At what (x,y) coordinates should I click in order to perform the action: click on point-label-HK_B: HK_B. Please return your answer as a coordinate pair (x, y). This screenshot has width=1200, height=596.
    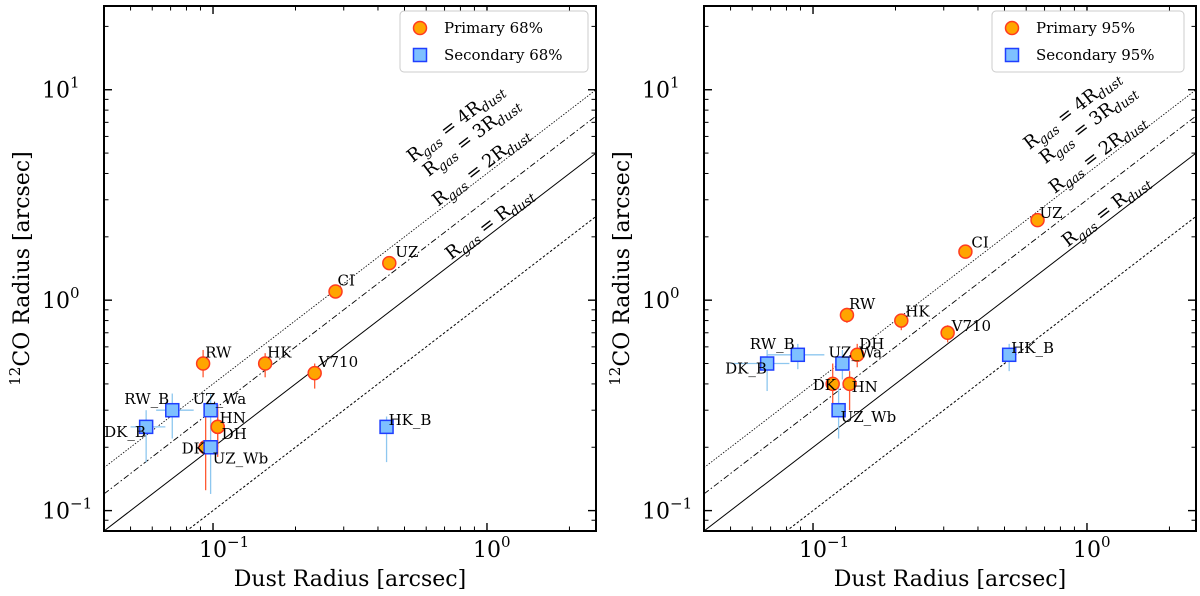
    Looking at the image, I should click on (1032, 348).